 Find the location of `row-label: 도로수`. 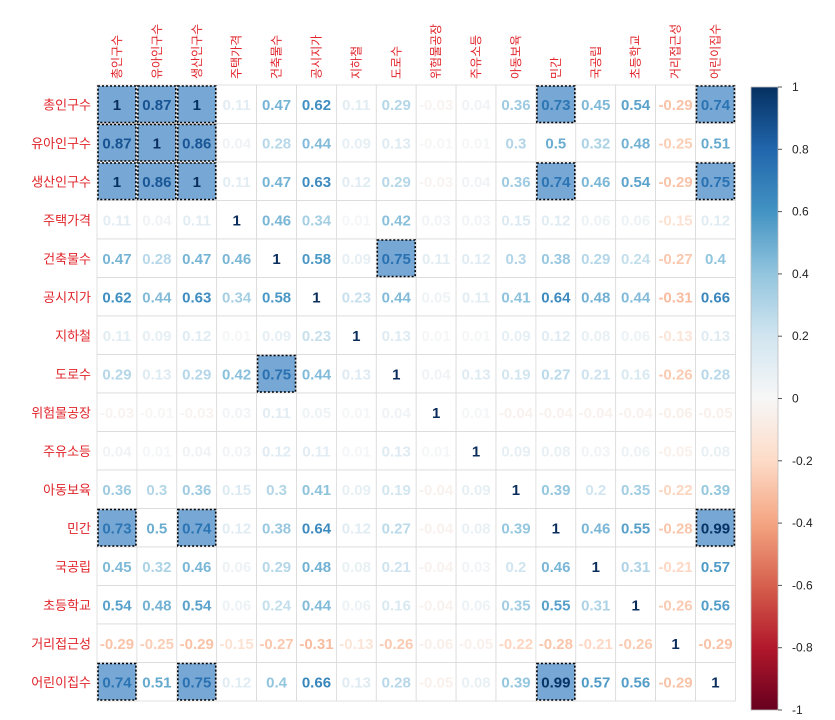

row-label: 도로수 is located at coordinates (73, 375).